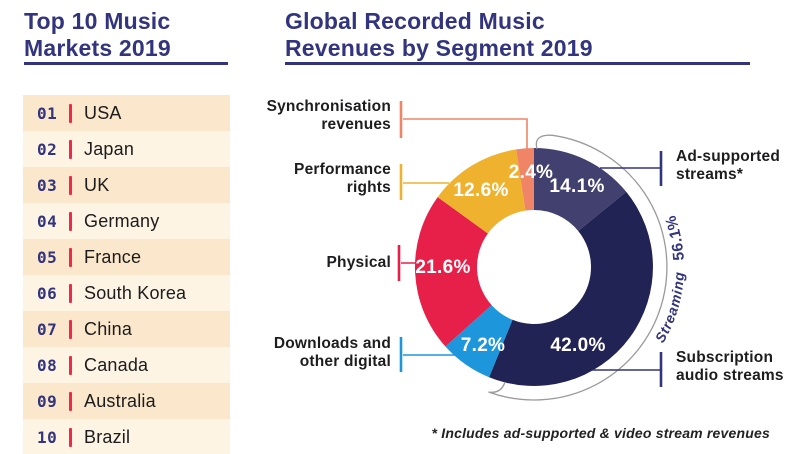 The height and width of the screenshot is (454, 798). I want to click on market-name: China, so click(108, 328).